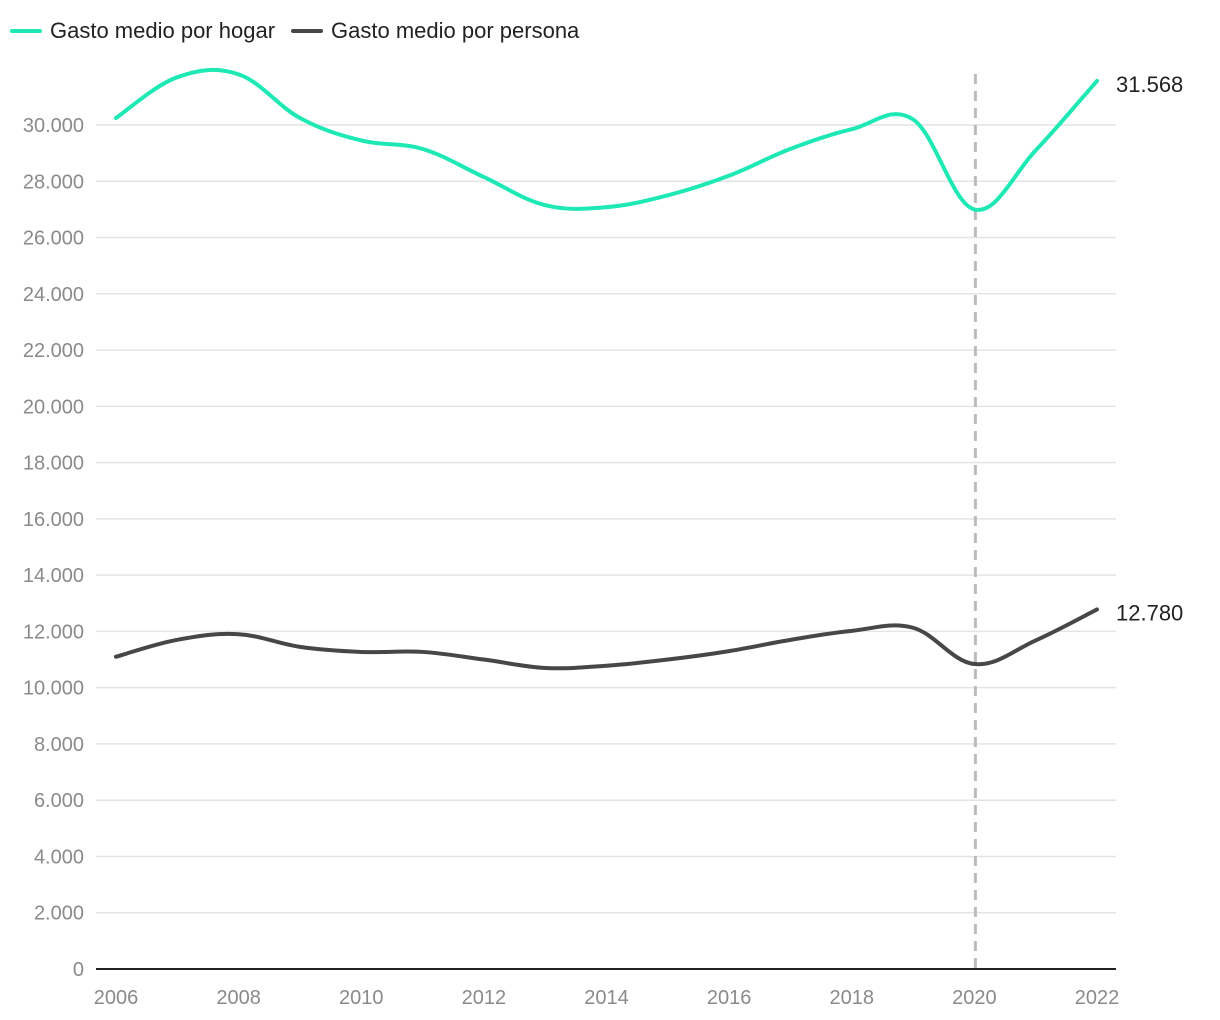 This screenshot has height=1020, width=1220. What do you see at coordinates (53, 520) in the screenshot?
I see `y-tick-label: 16.000` at bounding box center [53, 520].